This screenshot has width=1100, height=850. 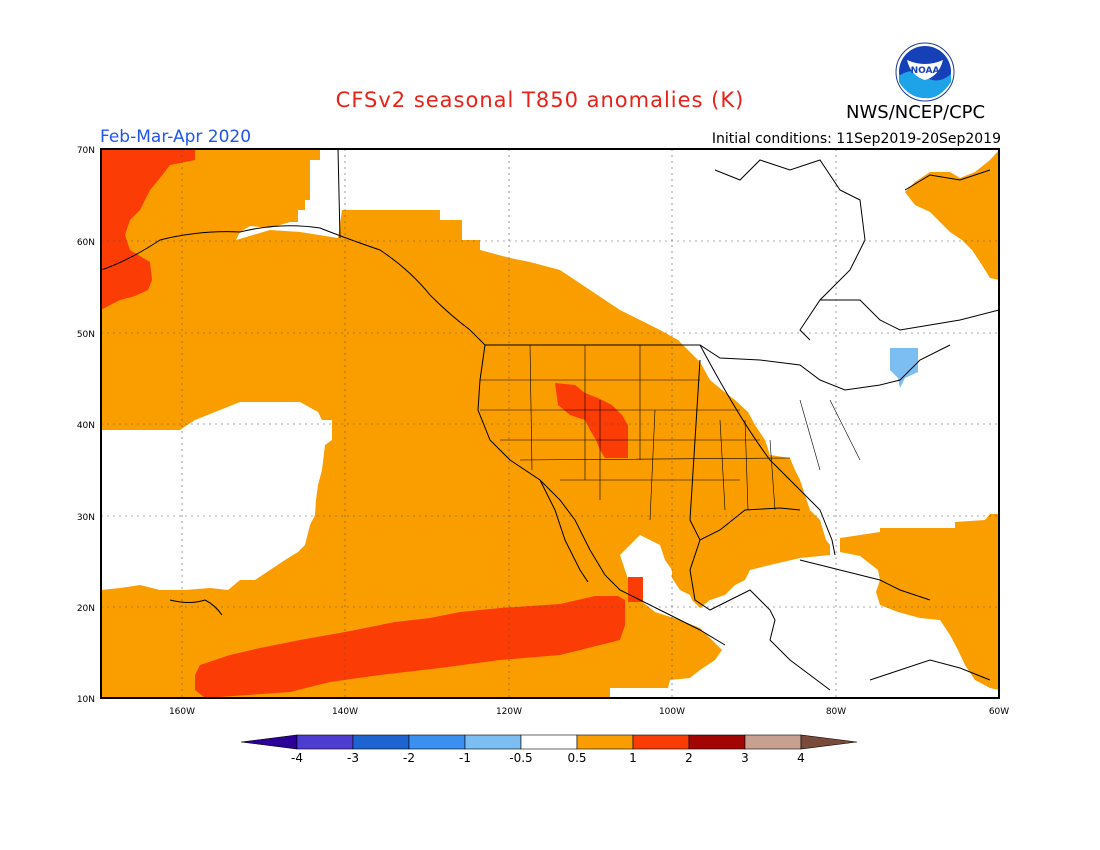 I want to click on colorbar-label: 0.5, so click(x=576, y=758).